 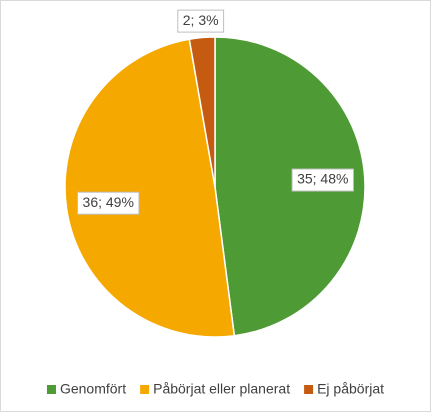 I want to click on data-label-text: 2; 3%, so click(x=201, y=20).